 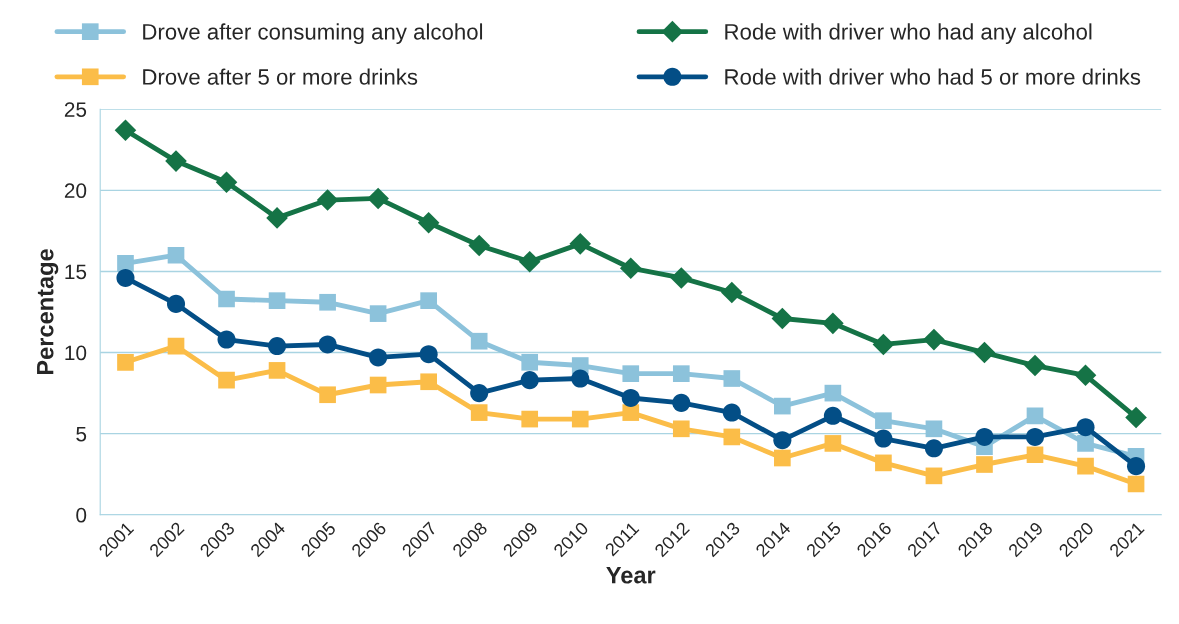 What do you see at coordinates (75, 109) in the screenshot?
I see `y-tick-label: 25` at bounding box center [75, 109].